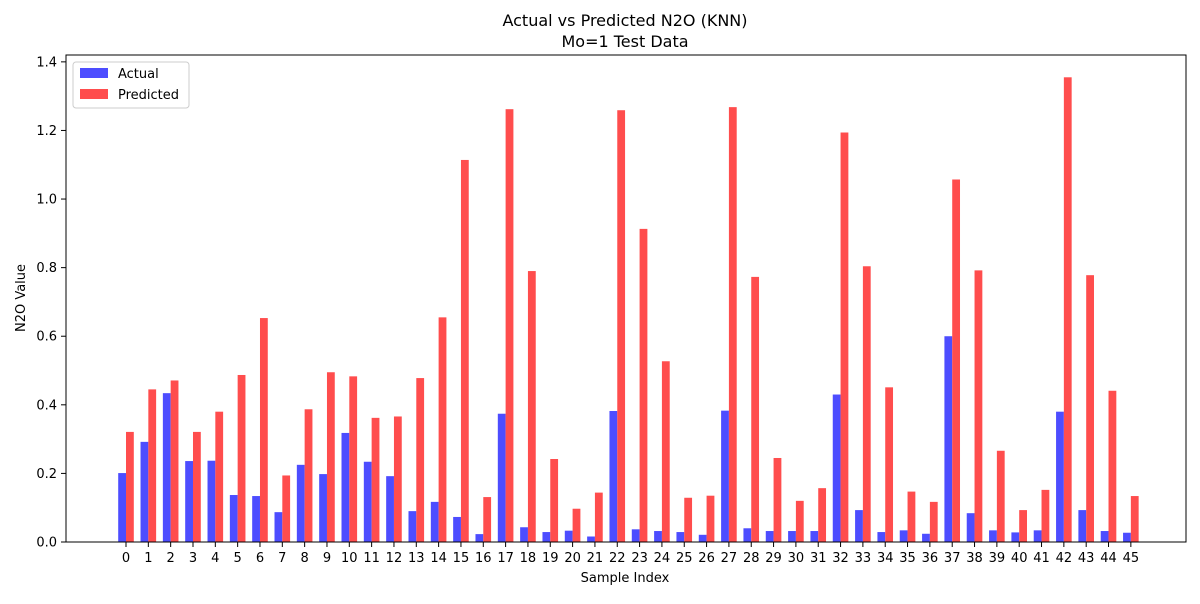  Describe the element at coordinates (706, 558) in the screenshot. I see `x-tick-label: 26` at that location.